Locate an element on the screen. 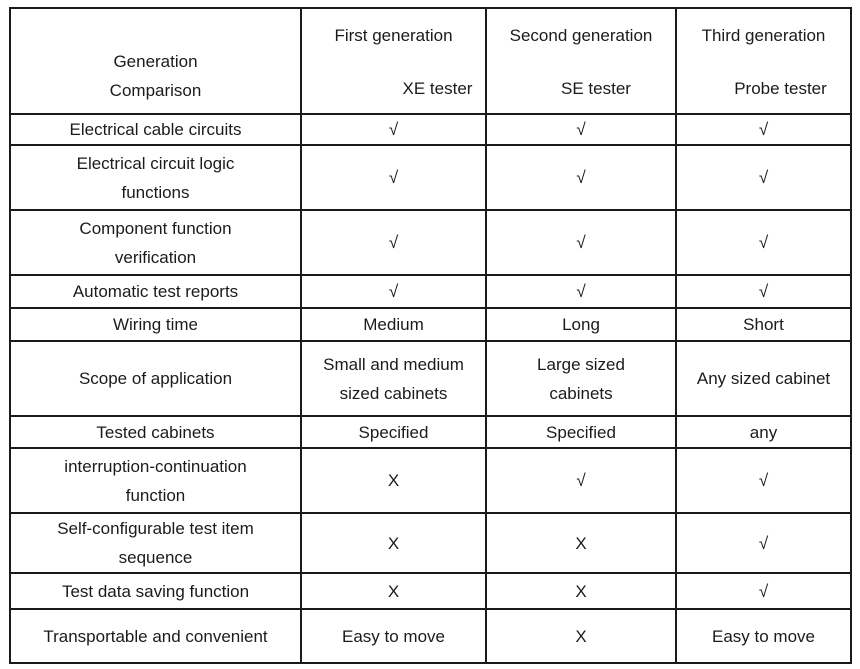  feature-cell: Transportable and convenient is located at coordinates (155, 636).